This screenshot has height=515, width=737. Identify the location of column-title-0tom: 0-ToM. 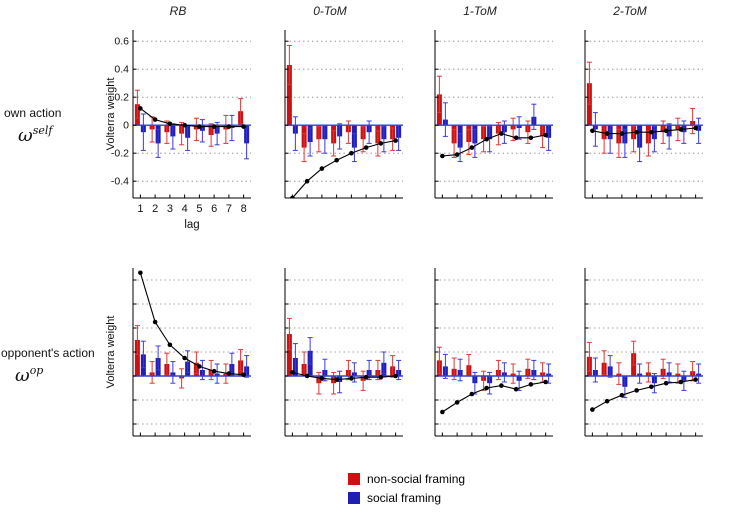
(330, 11).